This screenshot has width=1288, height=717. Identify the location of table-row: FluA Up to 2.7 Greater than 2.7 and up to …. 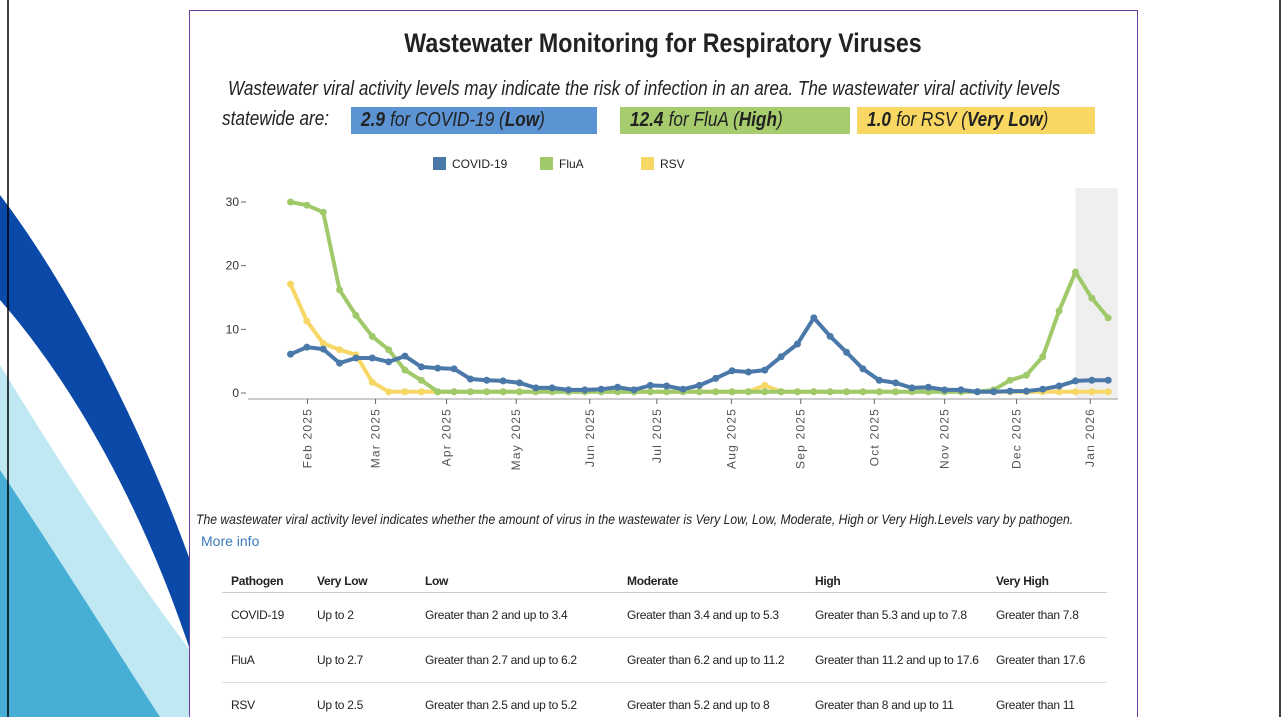
(664, 660).